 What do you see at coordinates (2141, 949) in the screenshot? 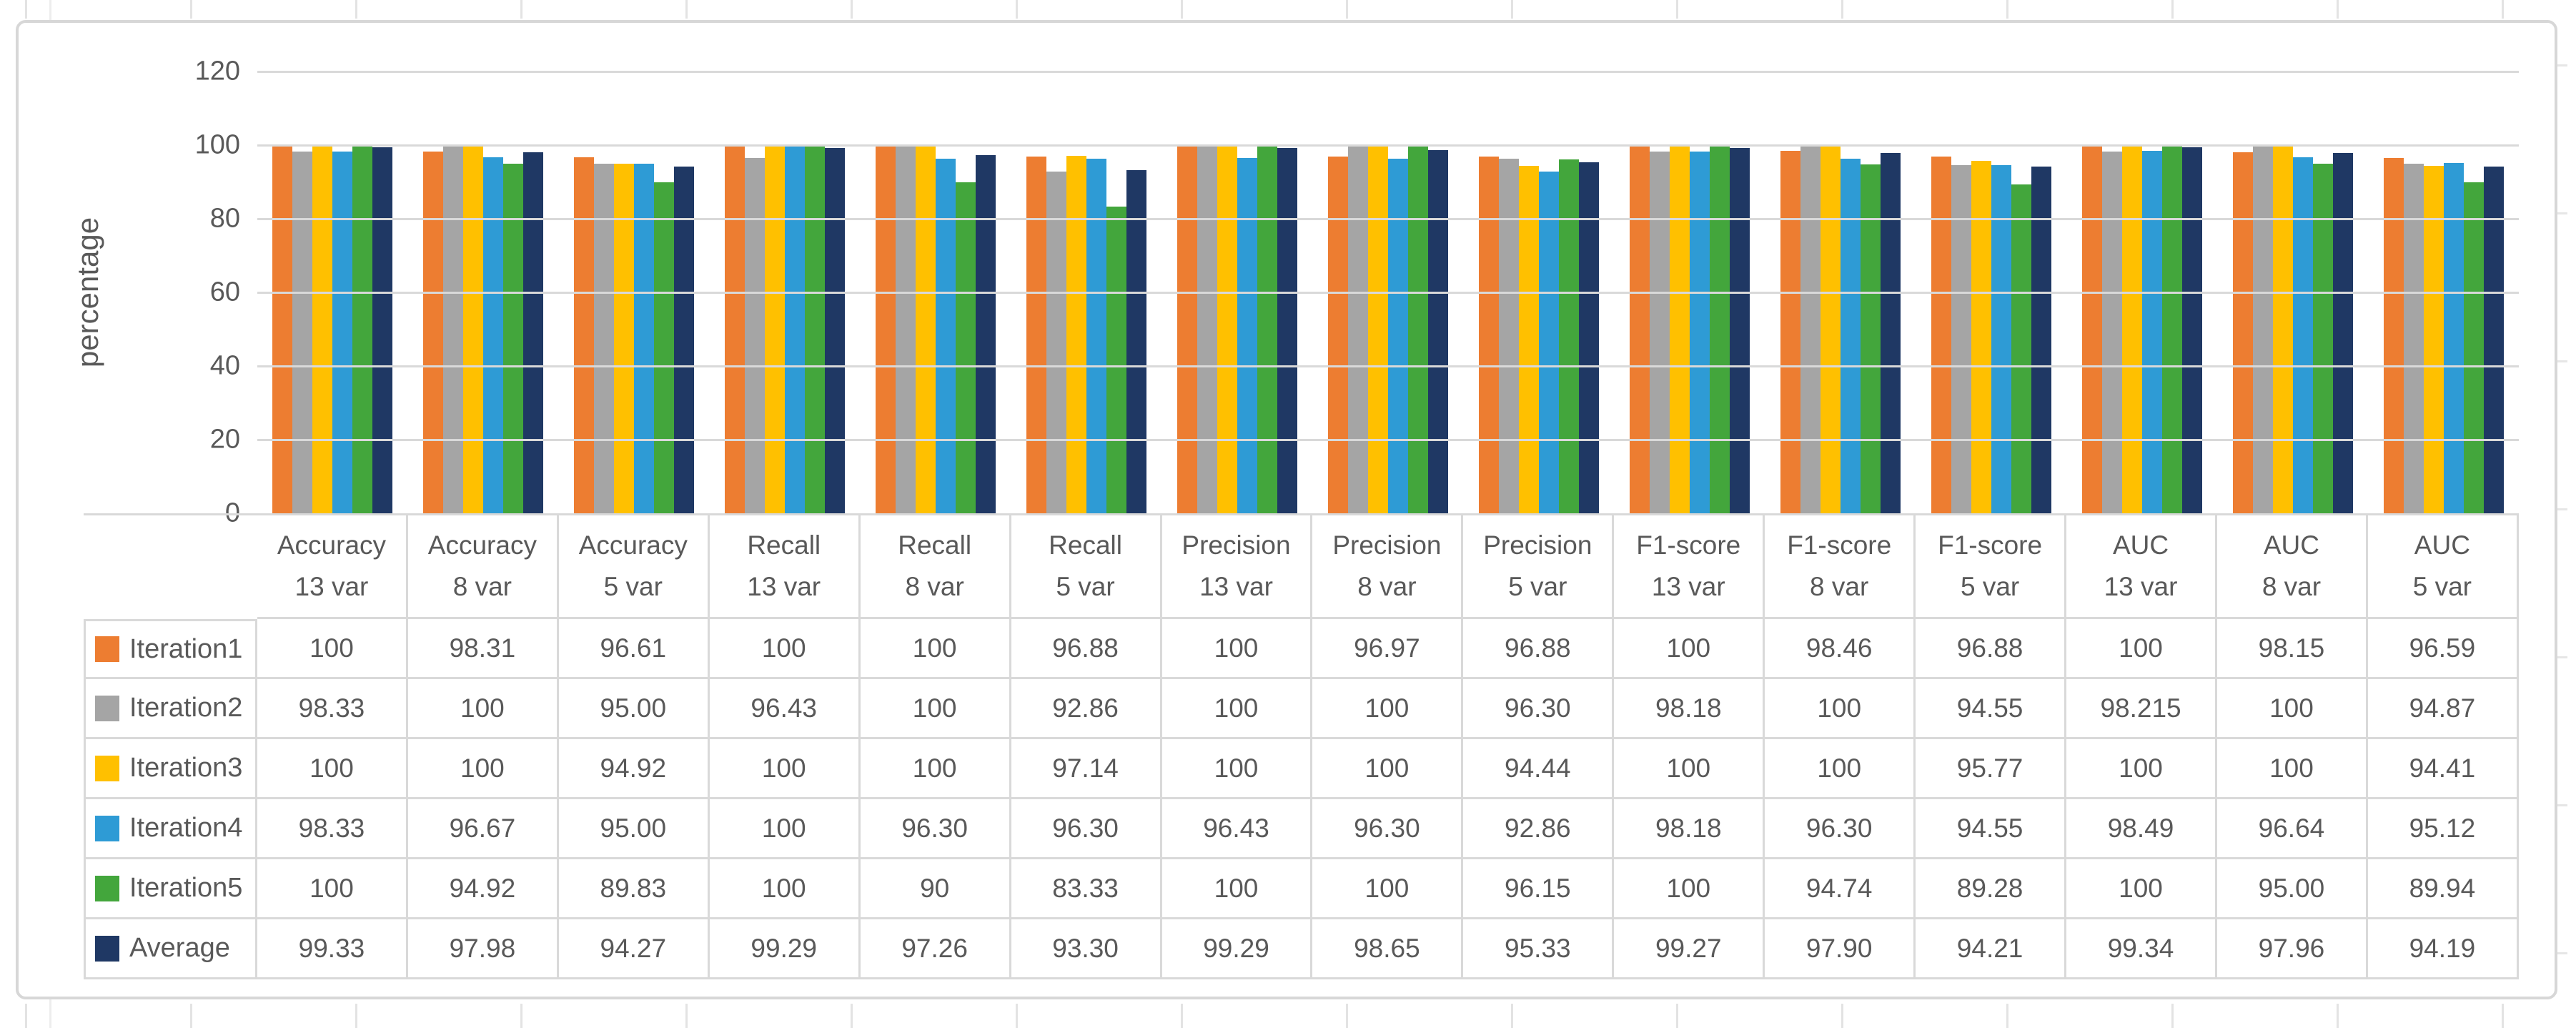
I see `value-cell: 99.34` at bounding box center [2141, 949].